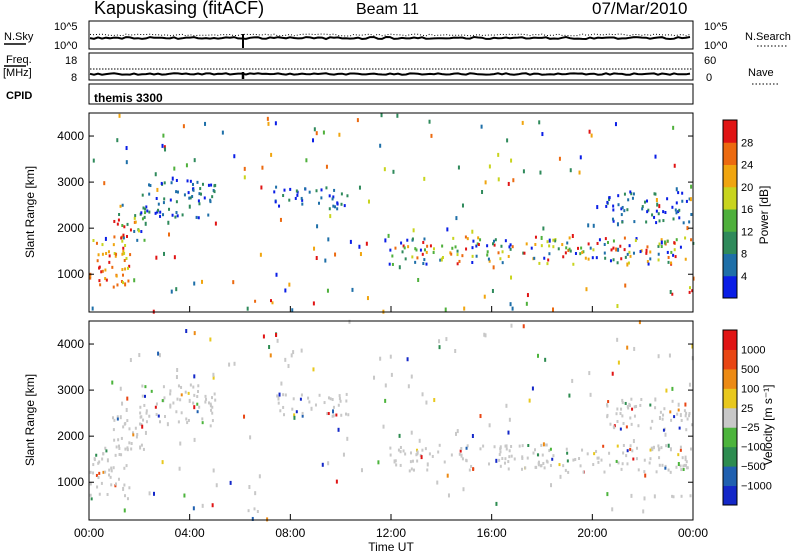 The image size is (800, 554). What do you see at coordinates (716, 27) in the screenshot?
I see `noise-right-tick-top: 10^5` at bounding box center [716, 27].